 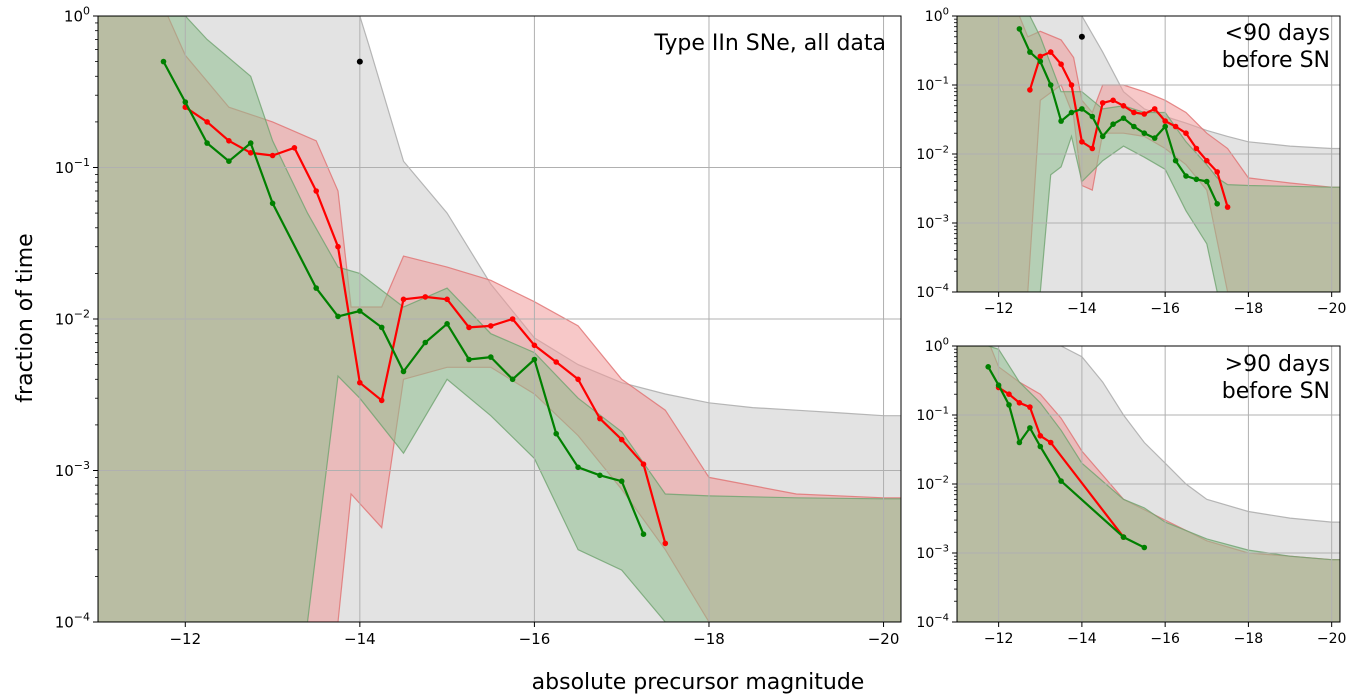 I want to click on chart-0-ytick-base-3: 10, so click(x=64, y=168).